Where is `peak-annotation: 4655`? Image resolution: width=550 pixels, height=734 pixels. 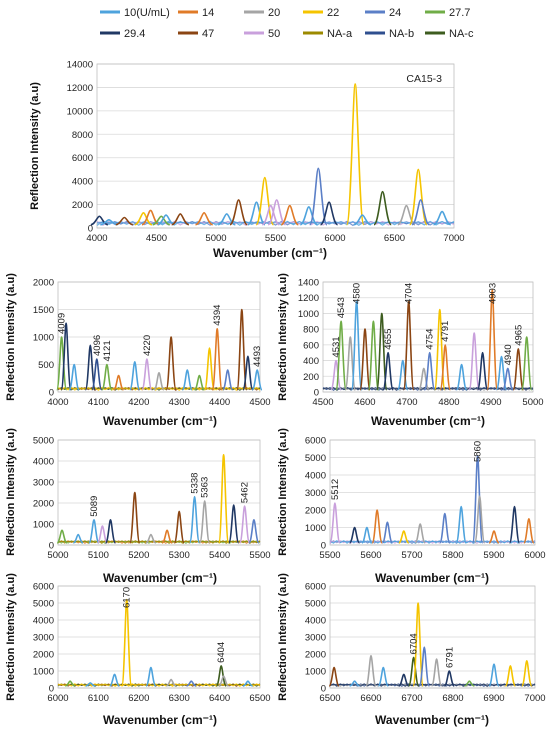
peak-annotation: 4655 is located at coordinates (388, 339).